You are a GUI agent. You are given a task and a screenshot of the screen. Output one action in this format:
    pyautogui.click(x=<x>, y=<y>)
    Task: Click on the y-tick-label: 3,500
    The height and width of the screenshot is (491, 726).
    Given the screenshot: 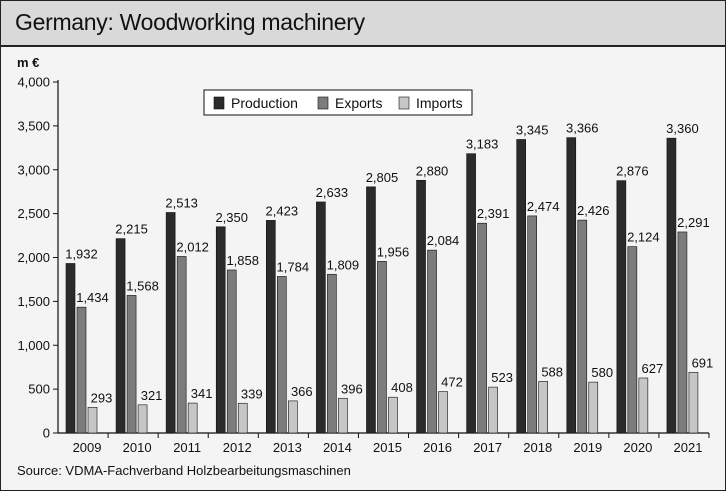 What is the action you would take?
    pyautogui.click(x=33, y=125)
    